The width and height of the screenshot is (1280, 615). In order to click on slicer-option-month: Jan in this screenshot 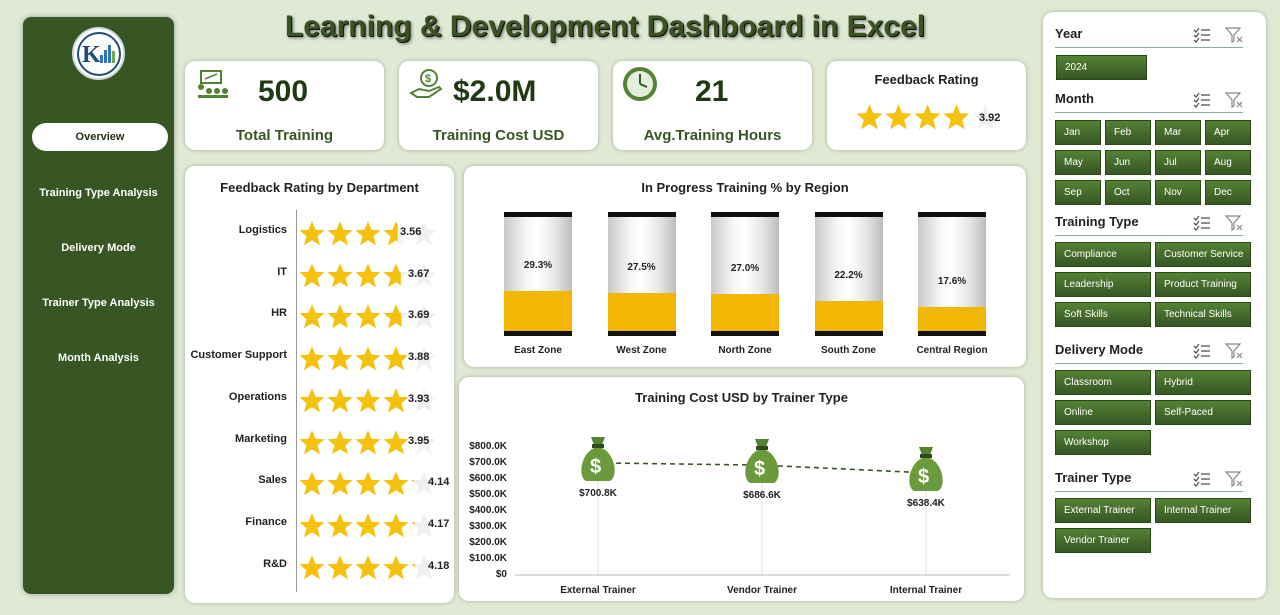, I will do `click(1078, 132)`.